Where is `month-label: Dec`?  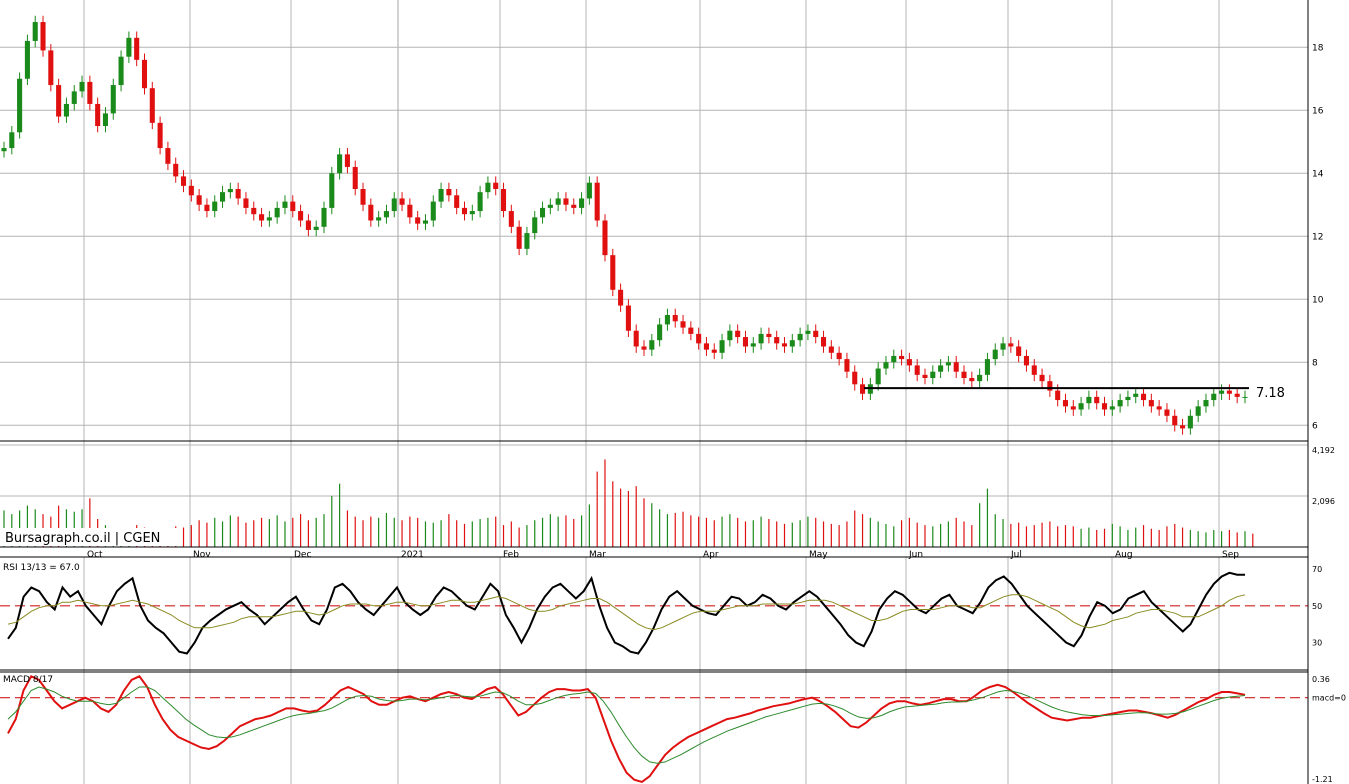 month-label: Dec is located at coordinates (302, 555).